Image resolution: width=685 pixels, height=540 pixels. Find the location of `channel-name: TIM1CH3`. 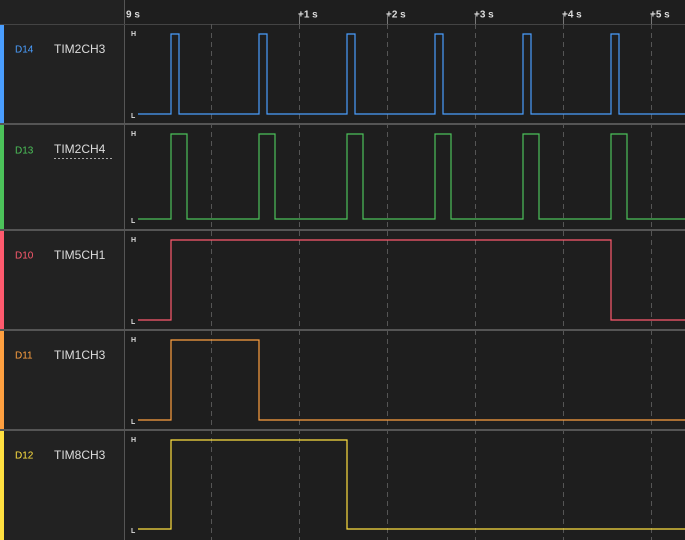

channel-name: TIM1CH3 is located at coordinates (80, 355).